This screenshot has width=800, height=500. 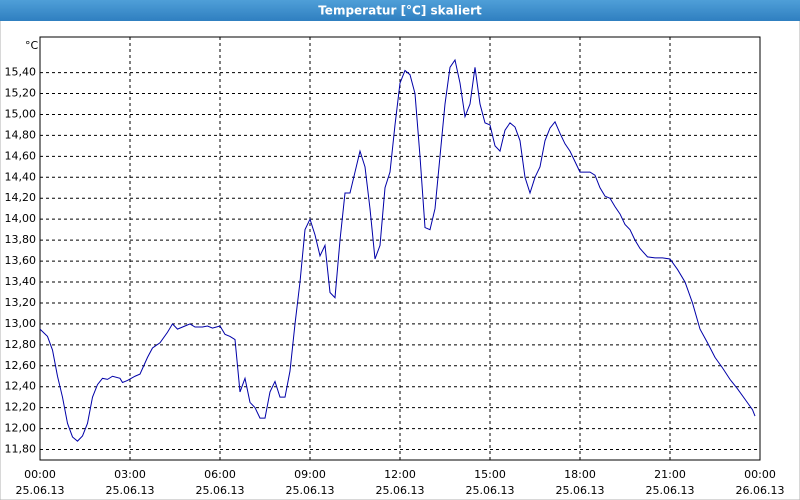 I want to click on x-tick-label: 15:00, so click(x=490, y=474).